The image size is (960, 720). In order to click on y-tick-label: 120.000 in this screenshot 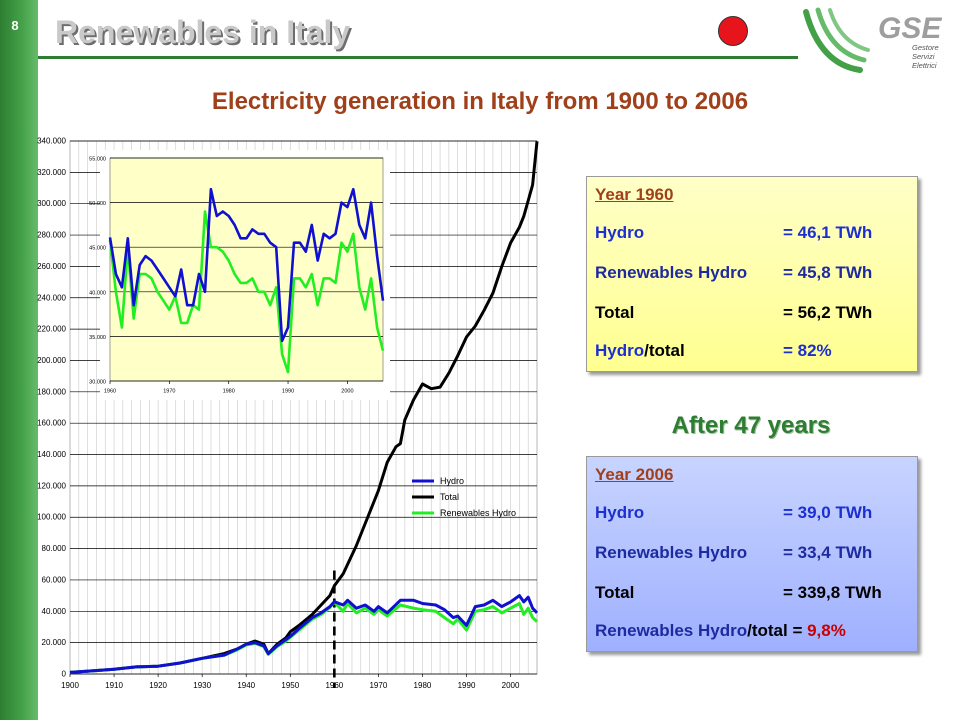, I will do `click(51, 485)`.